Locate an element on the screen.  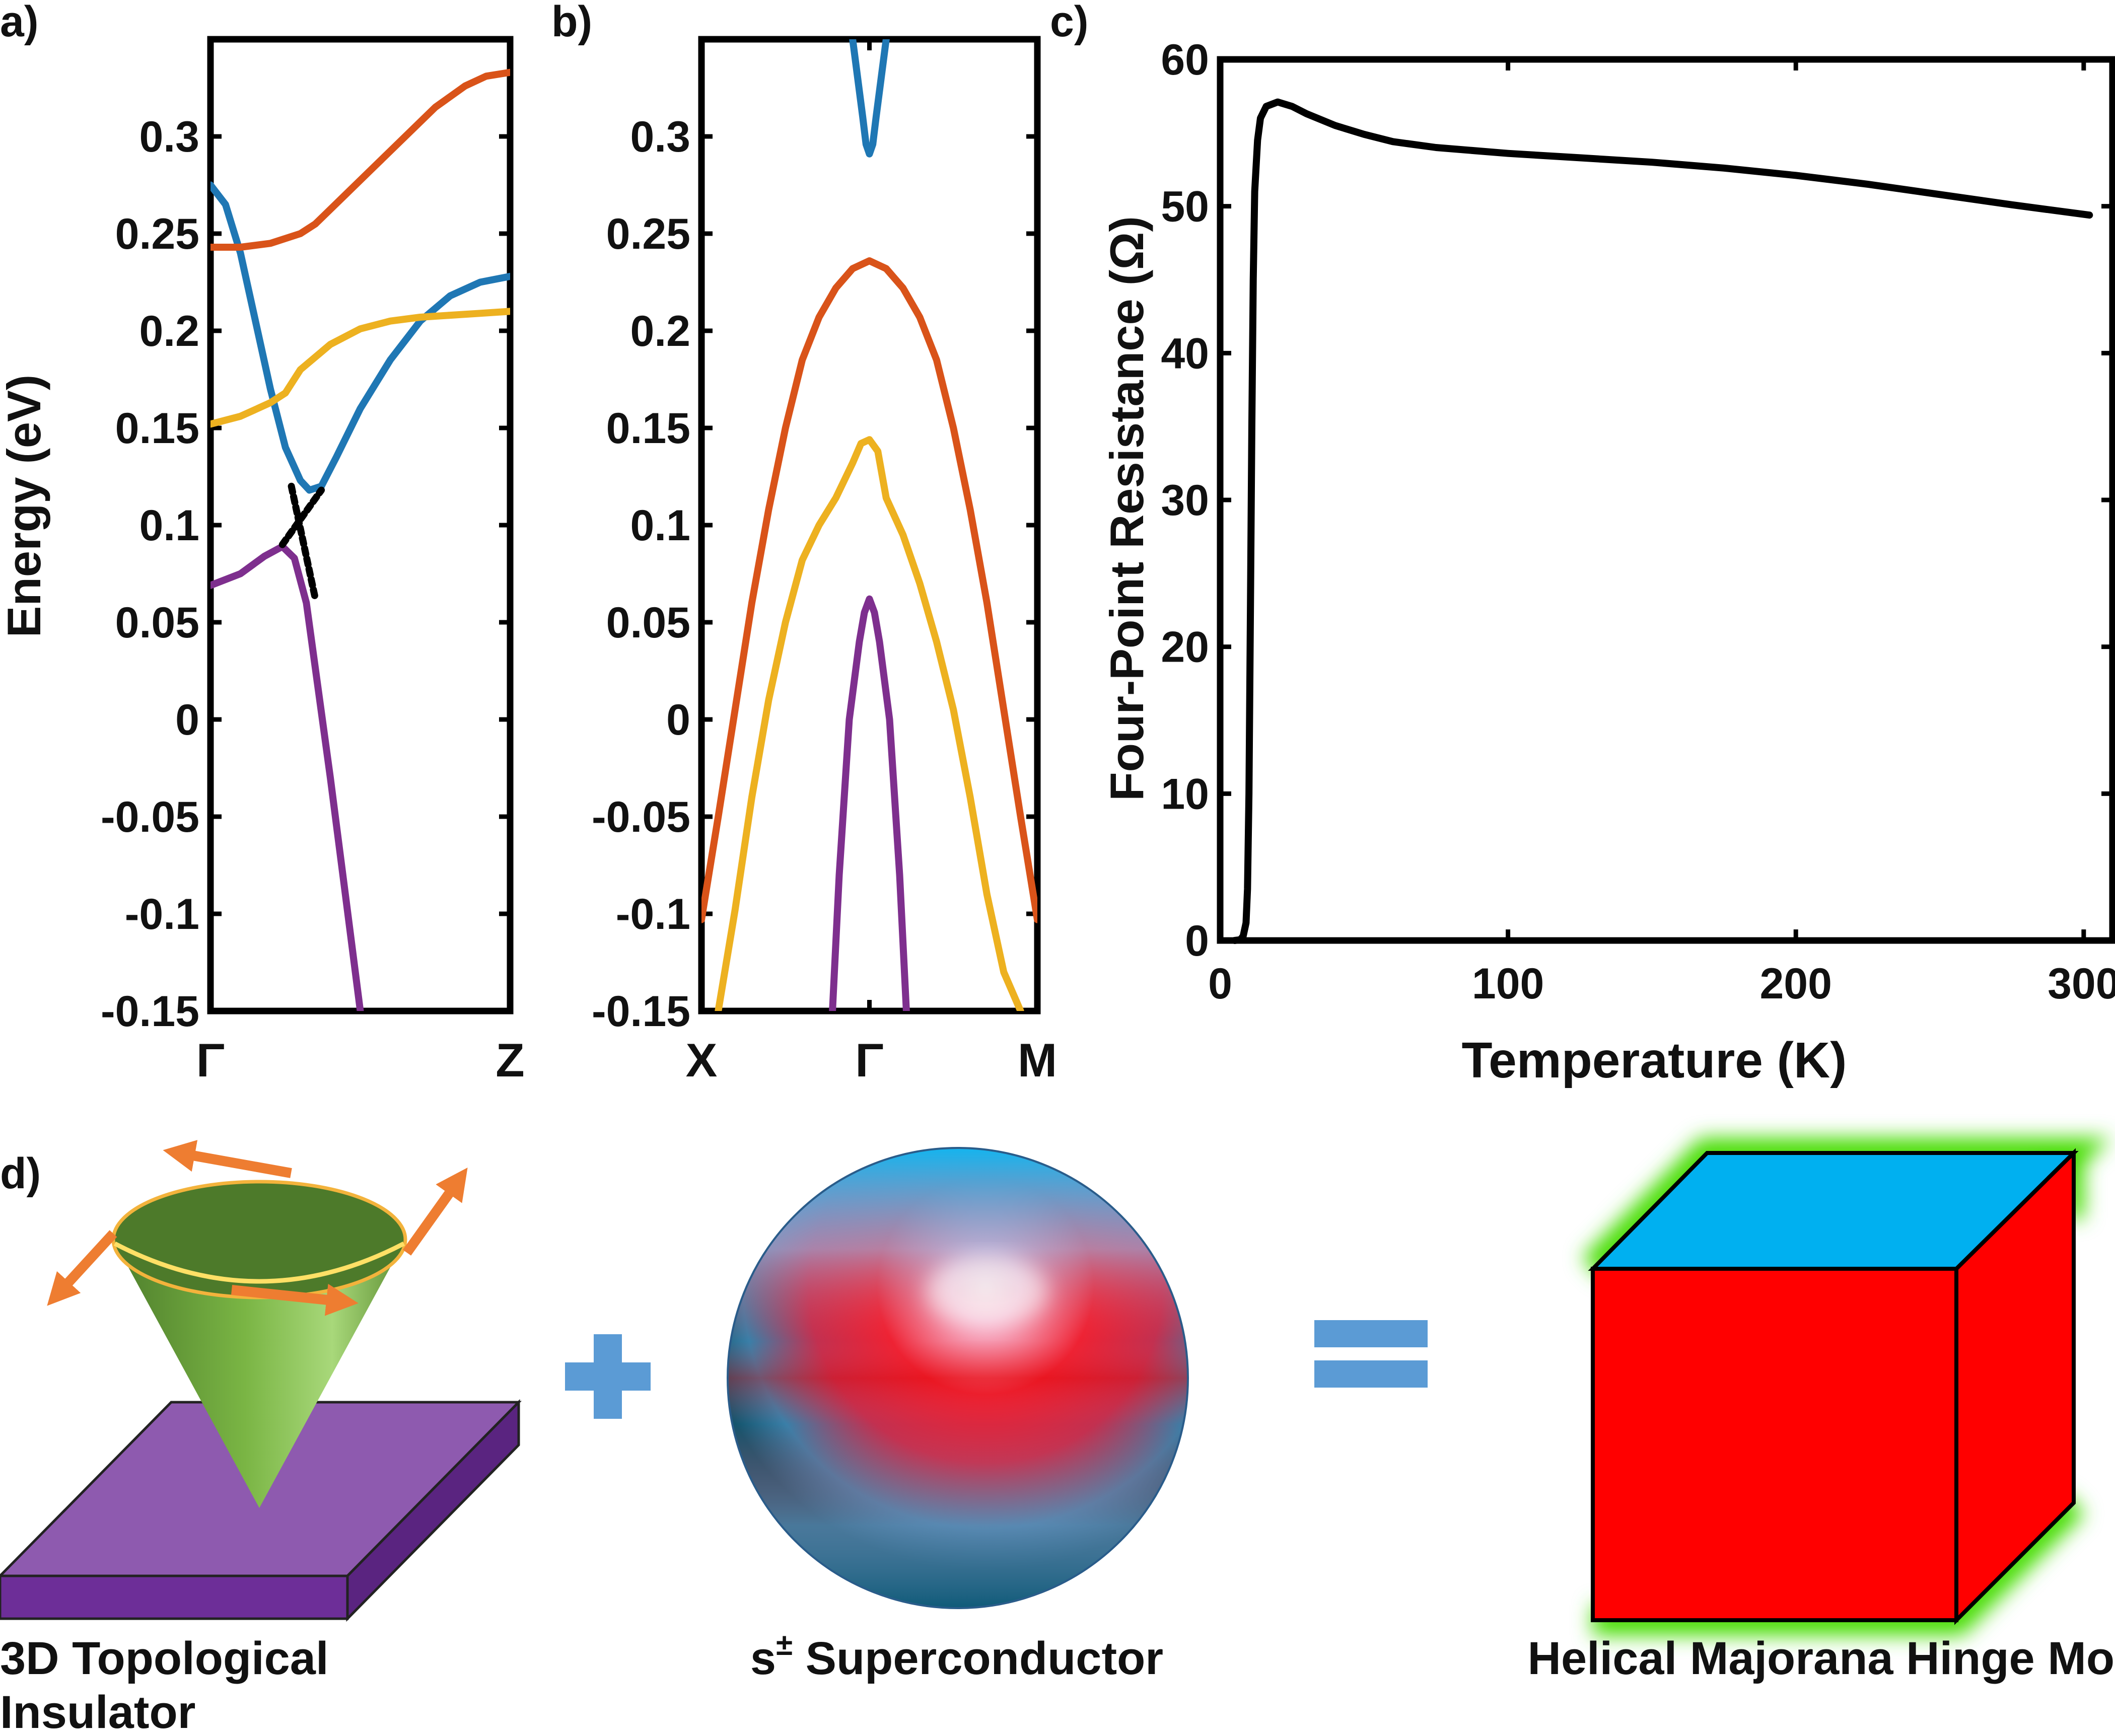
caption-topological-insulator-line1: 3D Topological is located at coordinates (164, 1658).